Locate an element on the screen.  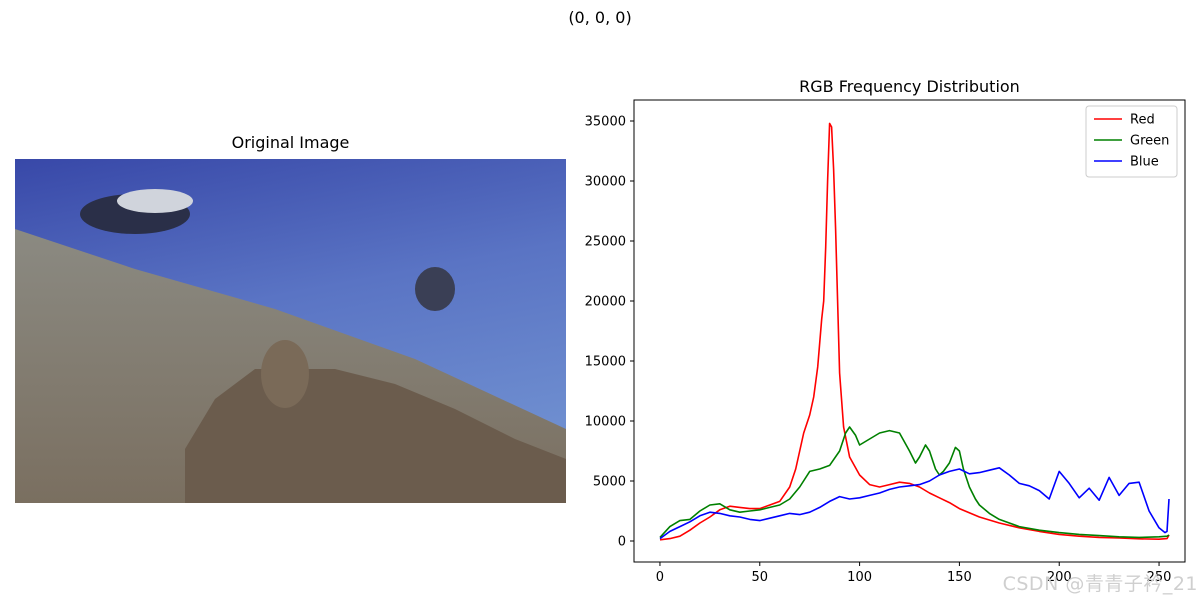
series-line-green is located at coordinates (914, 482).